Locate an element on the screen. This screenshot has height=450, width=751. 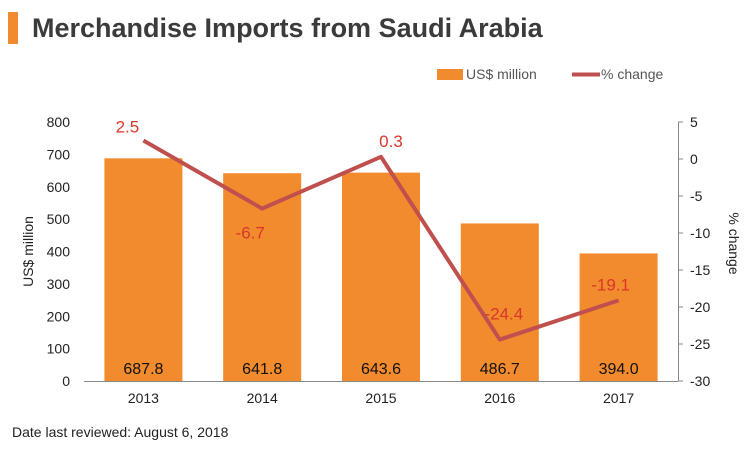
y-tick-label-300: 300 is located at coordinates (59, 284).